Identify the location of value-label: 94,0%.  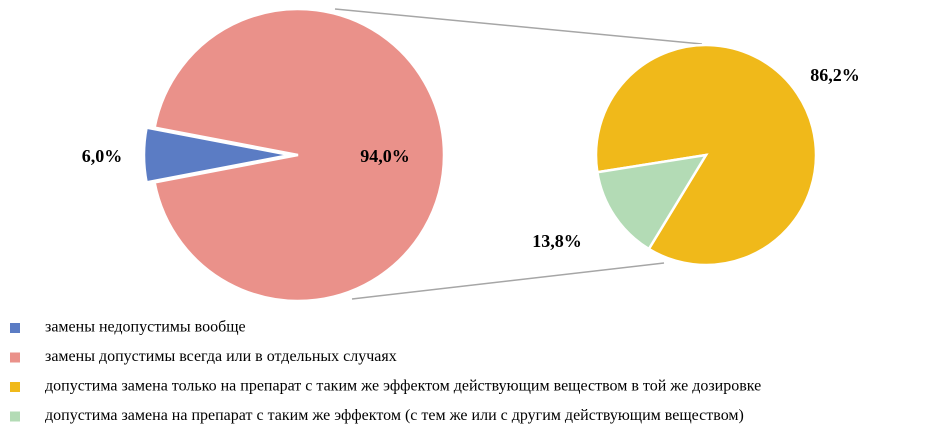
(385, 156).